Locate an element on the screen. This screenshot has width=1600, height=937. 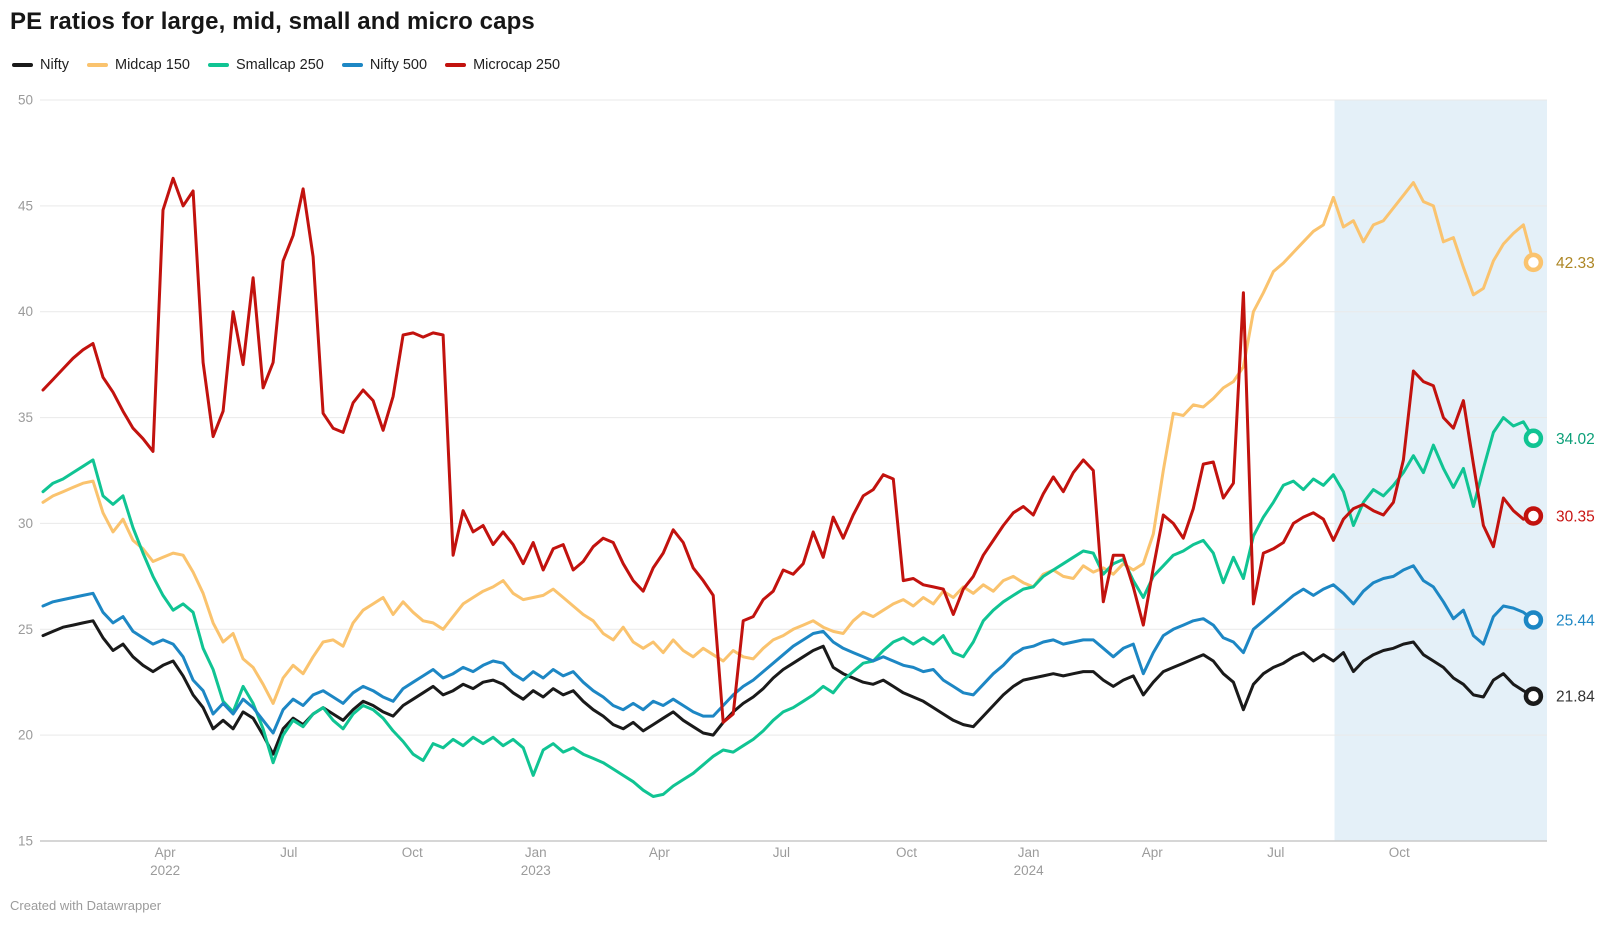
y-tick-label-35: 35 is located at coordinates (25, 417).